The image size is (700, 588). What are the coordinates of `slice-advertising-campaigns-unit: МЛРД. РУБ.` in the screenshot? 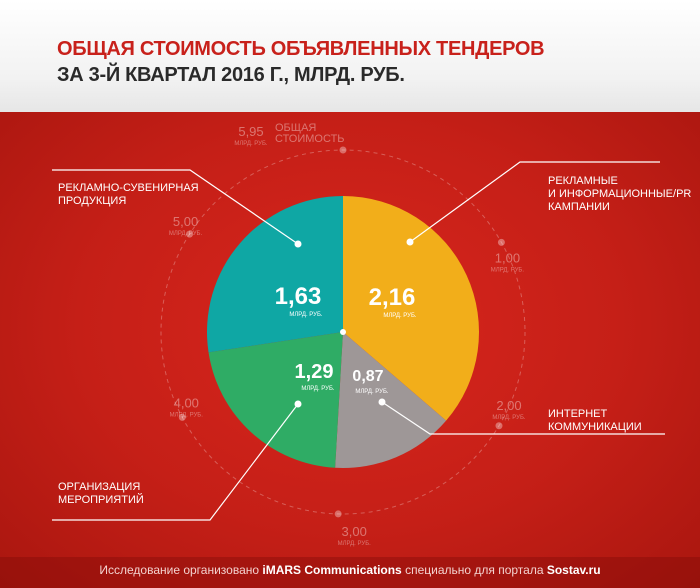 It's located at (400, 316).